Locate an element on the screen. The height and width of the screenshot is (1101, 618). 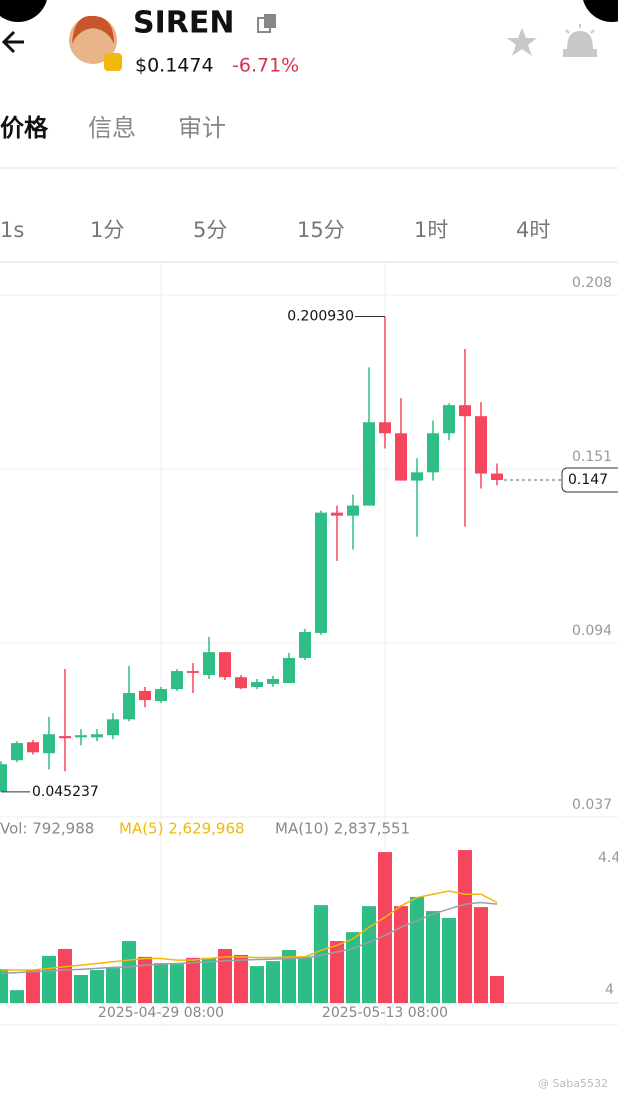
current-price-box is located at coordinates (589, 480).